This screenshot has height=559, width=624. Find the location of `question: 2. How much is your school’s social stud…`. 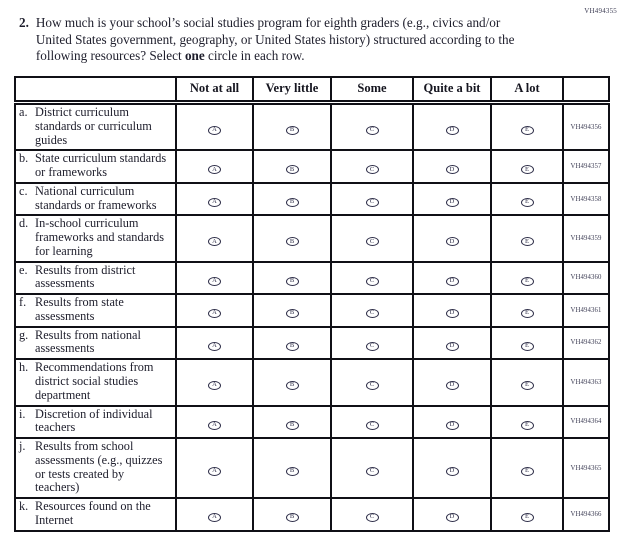

question: 2. How much is your school’s social stud… is located at coordinates (271, 40).